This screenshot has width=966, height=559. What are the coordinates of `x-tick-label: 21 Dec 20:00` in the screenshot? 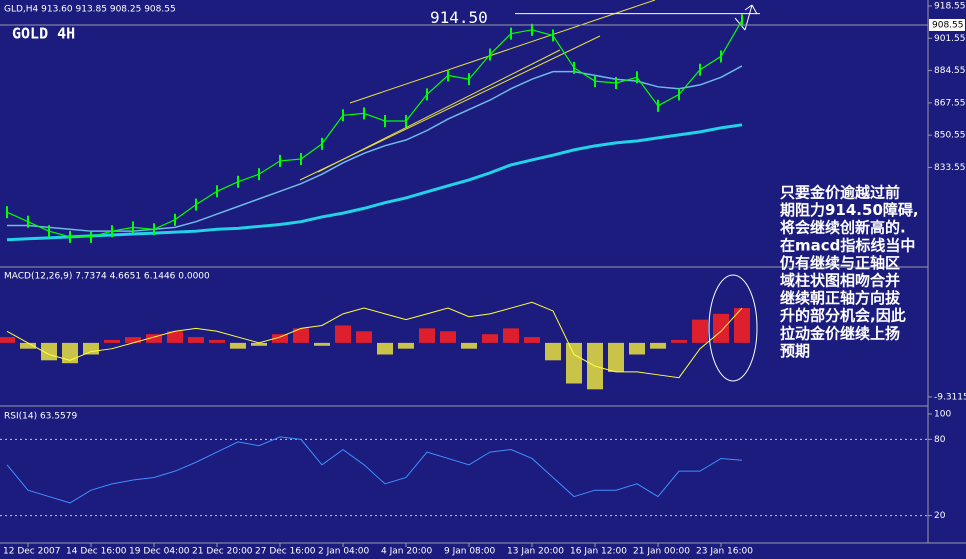 It's located at (222, 552).